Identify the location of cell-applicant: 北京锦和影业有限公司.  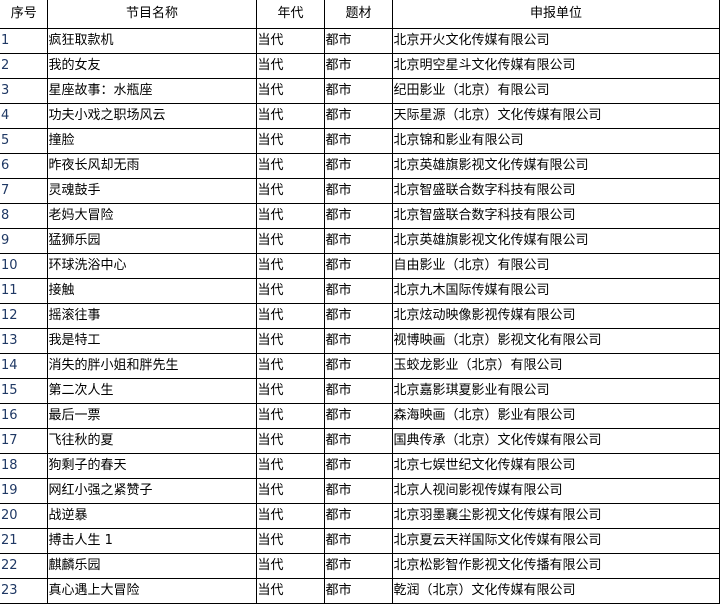
(555, 141).